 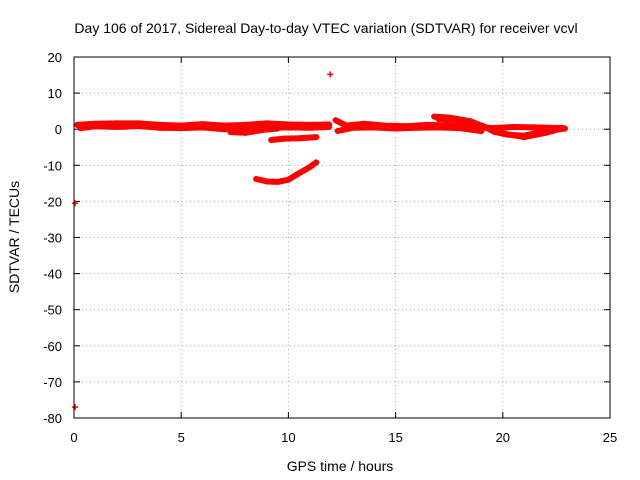 What do you see at coordinates (52, 238) in the screenshot?
I see `y-tick-label: -30` at bounding box center [52, 238].